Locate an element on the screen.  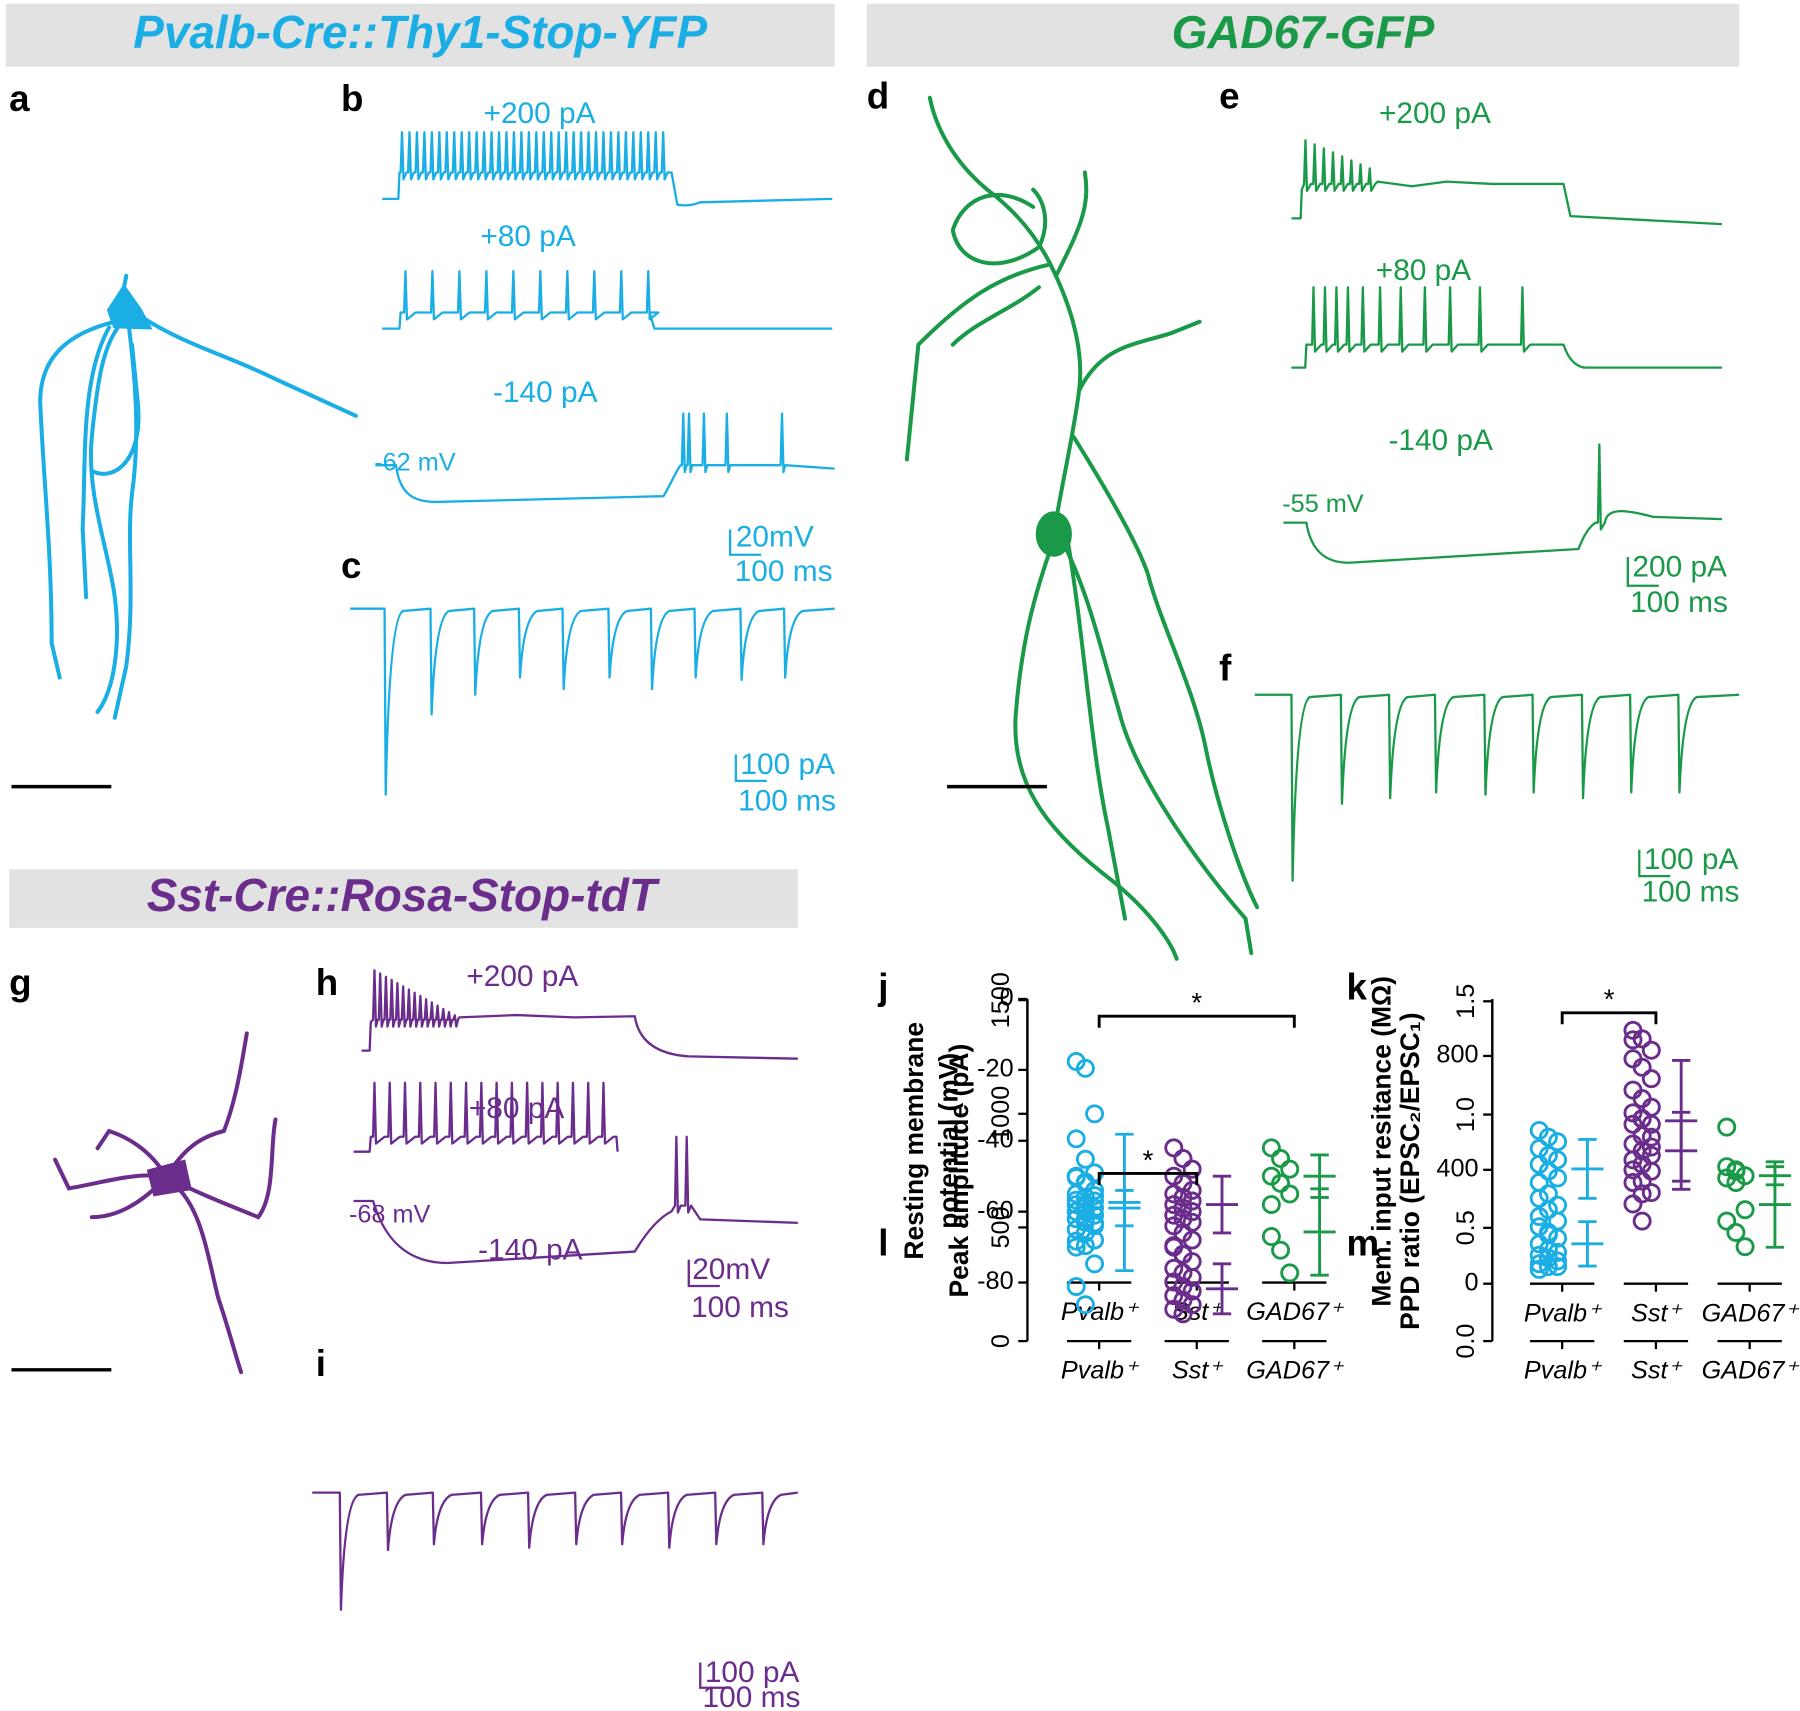
step-label: +80 pA is located at coordinates (1423, 270).